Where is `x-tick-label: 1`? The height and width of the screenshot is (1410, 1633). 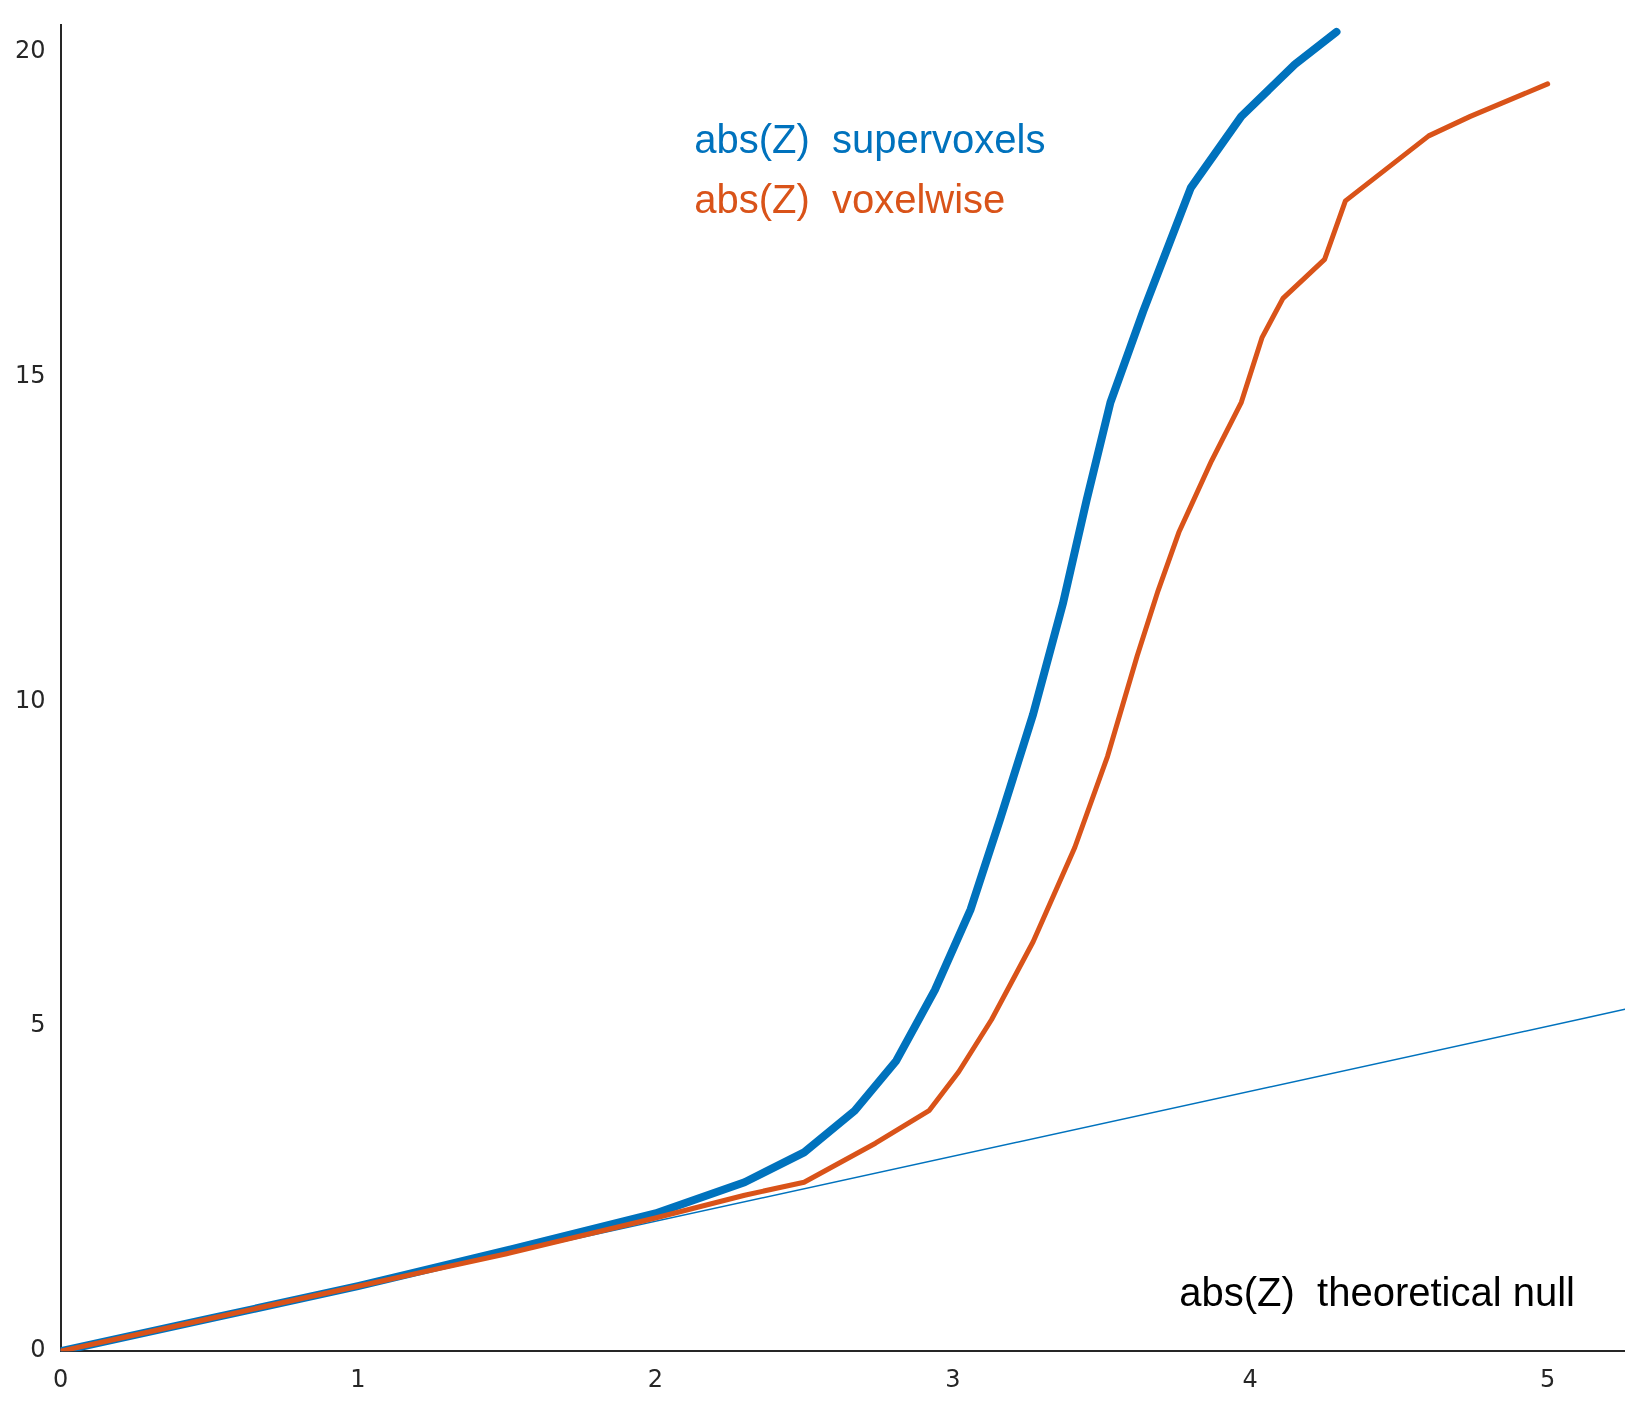
x-tick-label: 1 is located at coordinates (358, 1378).